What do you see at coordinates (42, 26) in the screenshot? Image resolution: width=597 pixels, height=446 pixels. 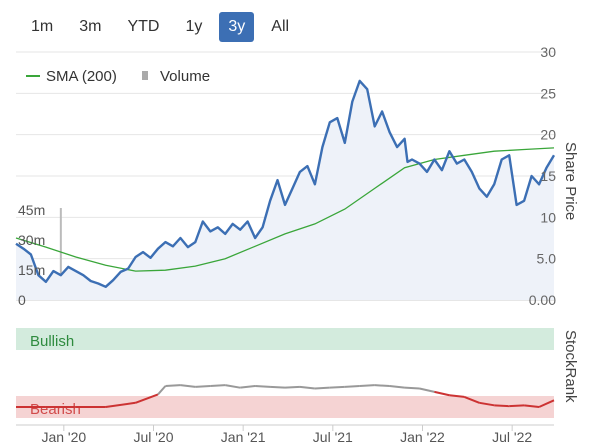 I see `range-1m-button: 1m` at bounding box center [42, 26].